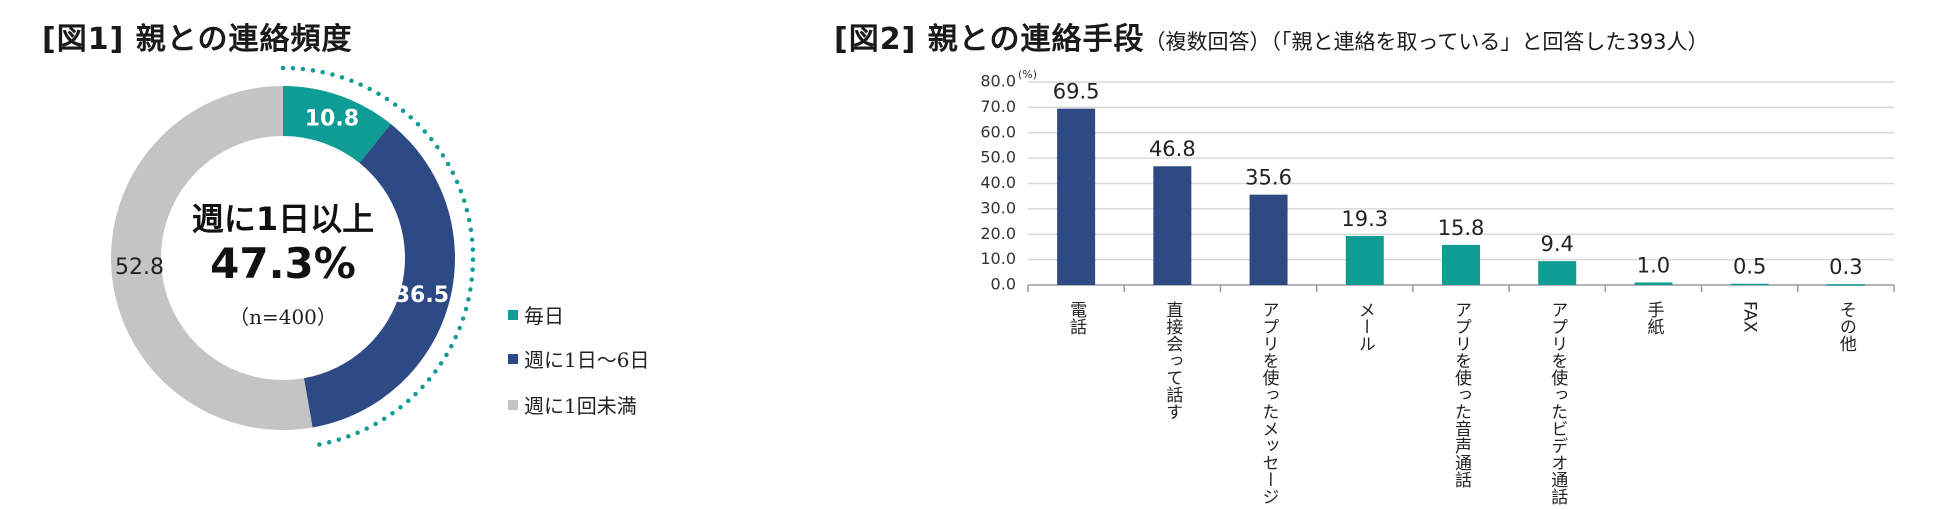  What do you see at coordinates (1749, 267) in the screenshot?
I see `bar-value-label: 0.5` at bounding box center [1749, 267].